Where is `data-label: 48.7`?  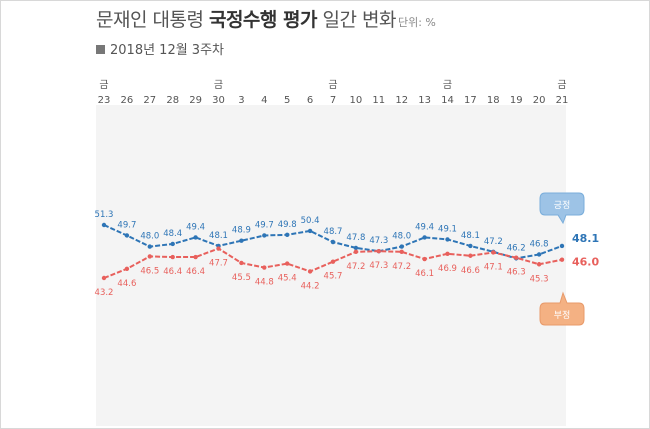 data-label: 48.7 is located at coordinates (333, 232).